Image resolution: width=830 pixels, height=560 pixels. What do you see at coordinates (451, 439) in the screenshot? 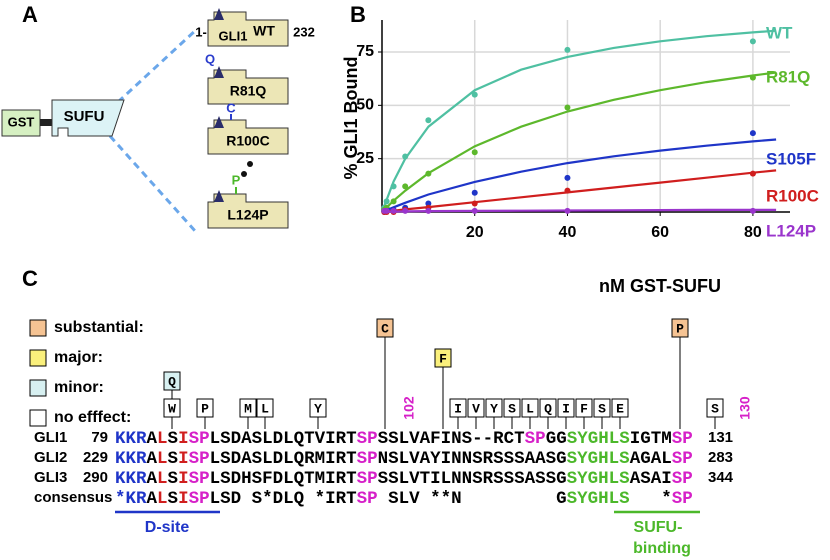
I see `sequence-segment: SSLVAFINS--RCT` at bounding box center [451, 439].